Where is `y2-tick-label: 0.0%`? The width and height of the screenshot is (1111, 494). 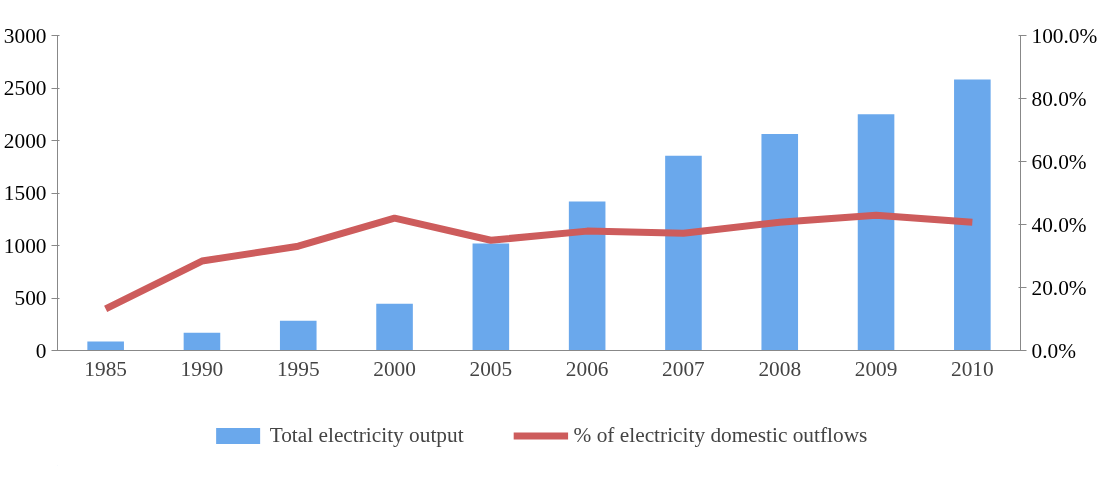 y2-tick-label: 0.0% is located at coordinates (1054, 350).